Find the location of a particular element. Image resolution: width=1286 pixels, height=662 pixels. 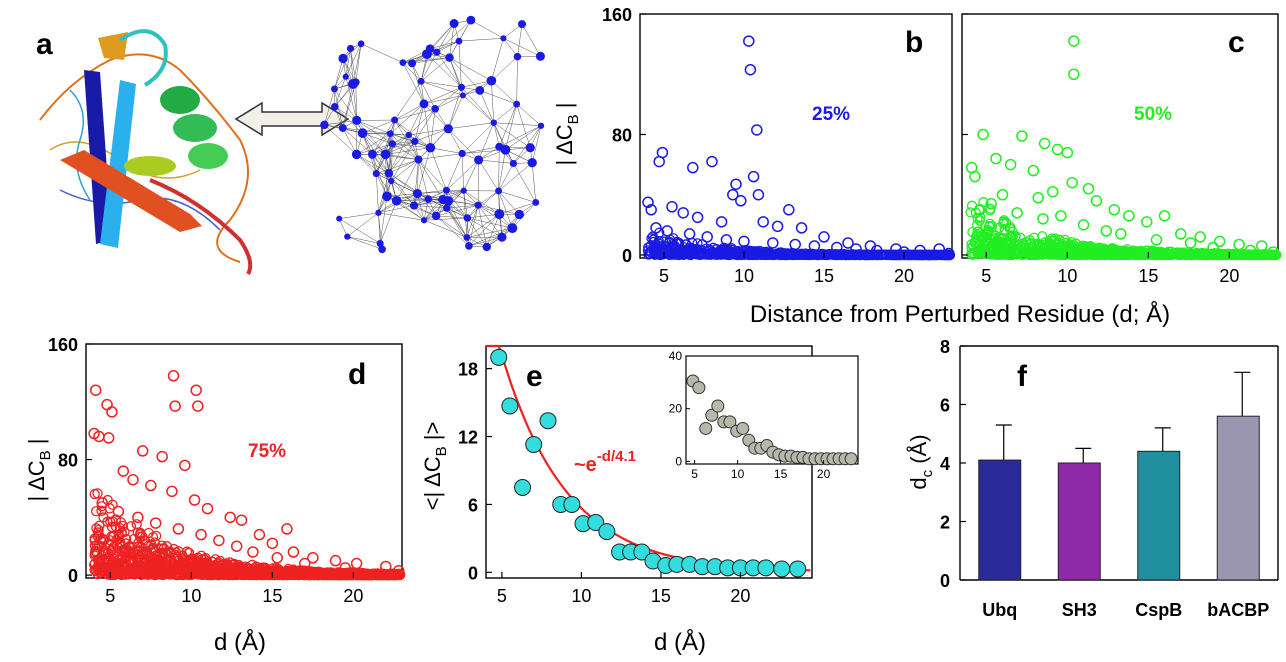

panel-e-inset-y-tick-label: 40 is located at coordinates (676, 356).